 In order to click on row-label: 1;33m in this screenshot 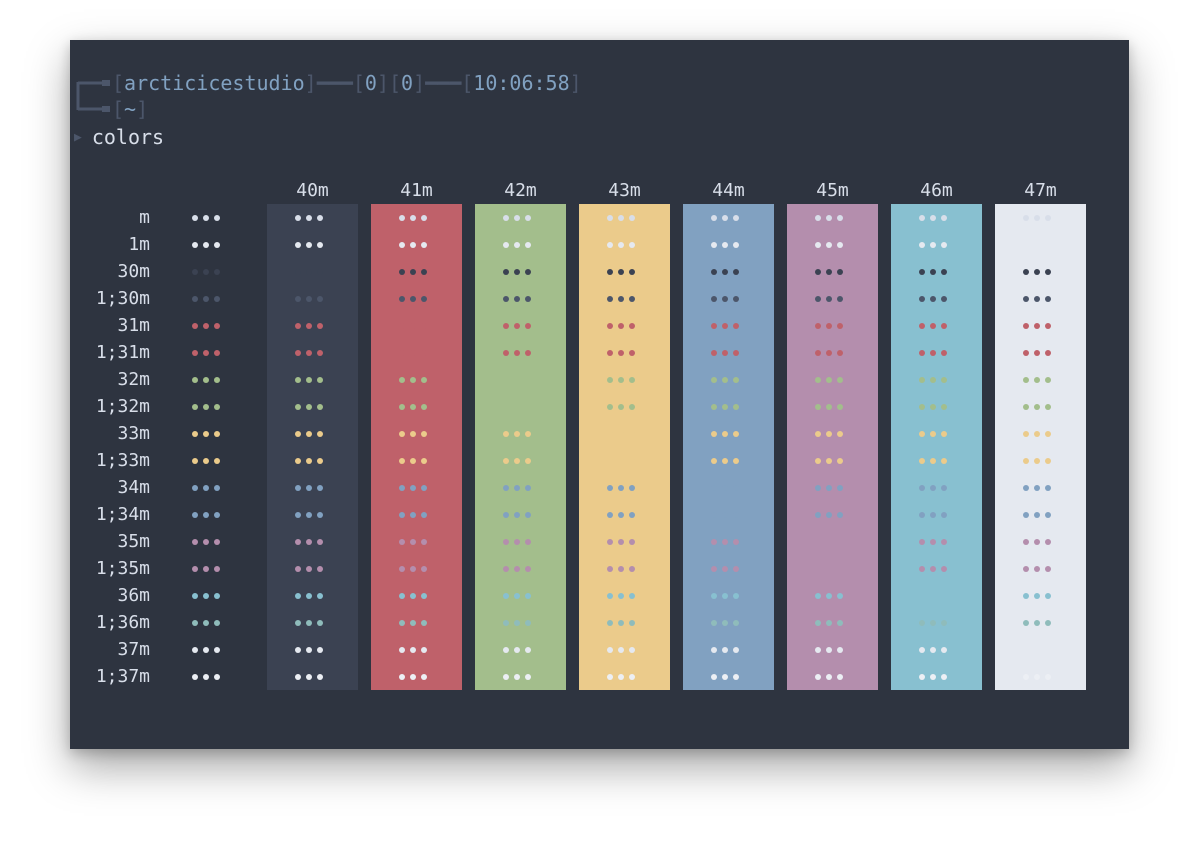, I will do `click(122, 460)`.